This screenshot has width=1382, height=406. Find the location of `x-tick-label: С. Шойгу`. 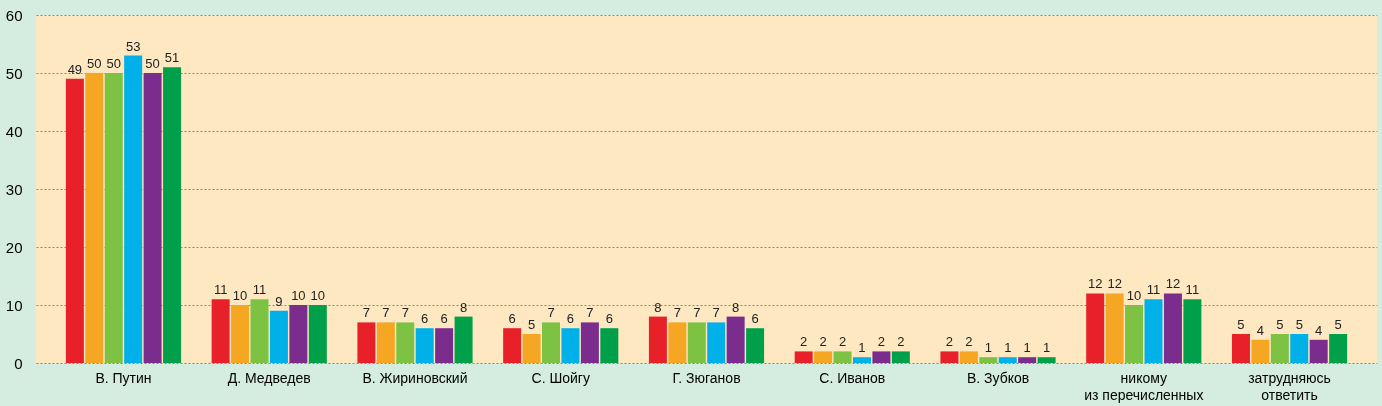

x-tick-label: С. Шойгу is located at coordinates (560, 377).